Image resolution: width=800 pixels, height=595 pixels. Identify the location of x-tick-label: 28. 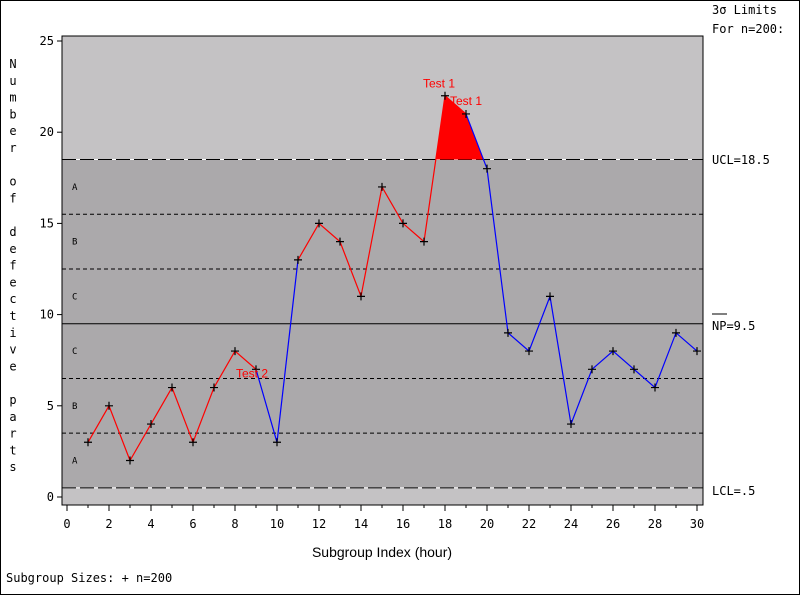
(655, 524).